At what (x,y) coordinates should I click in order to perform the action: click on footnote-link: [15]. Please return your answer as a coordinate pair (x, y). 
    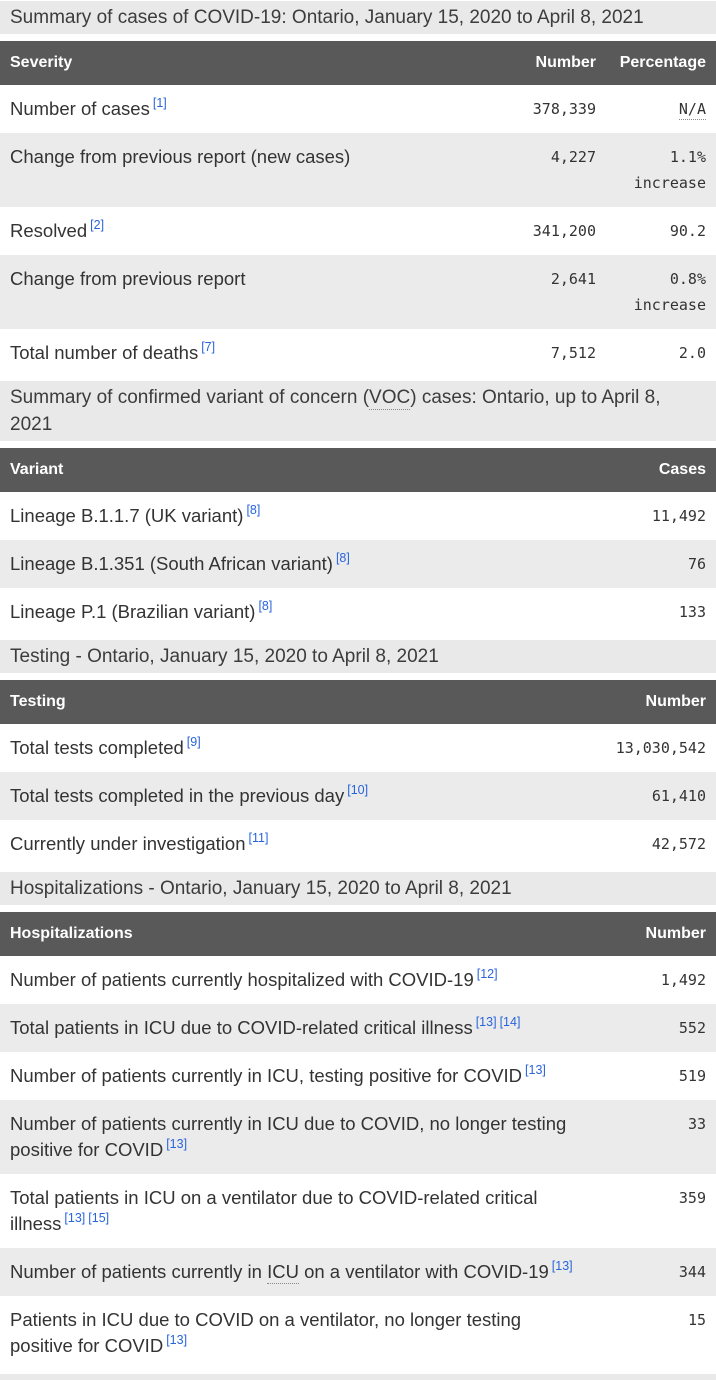
    Looking at the image, I should click on (99, 1217).